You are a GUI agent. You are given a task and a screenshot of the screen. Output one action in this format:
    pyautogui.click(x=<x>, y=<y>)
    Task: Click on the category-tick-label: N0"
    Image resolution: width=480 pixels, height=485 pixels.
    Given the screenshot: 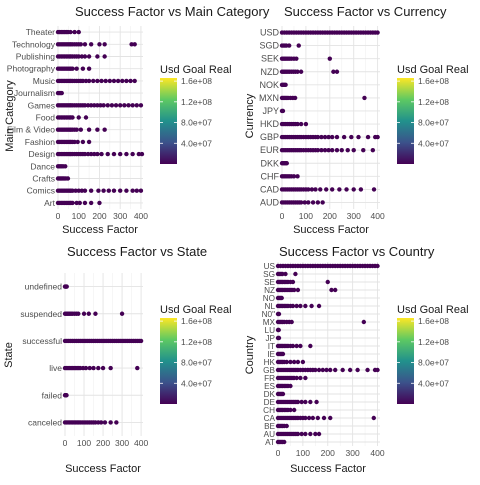 What is the action you would take?
    pyautogui.click(x=268, y=314)
    